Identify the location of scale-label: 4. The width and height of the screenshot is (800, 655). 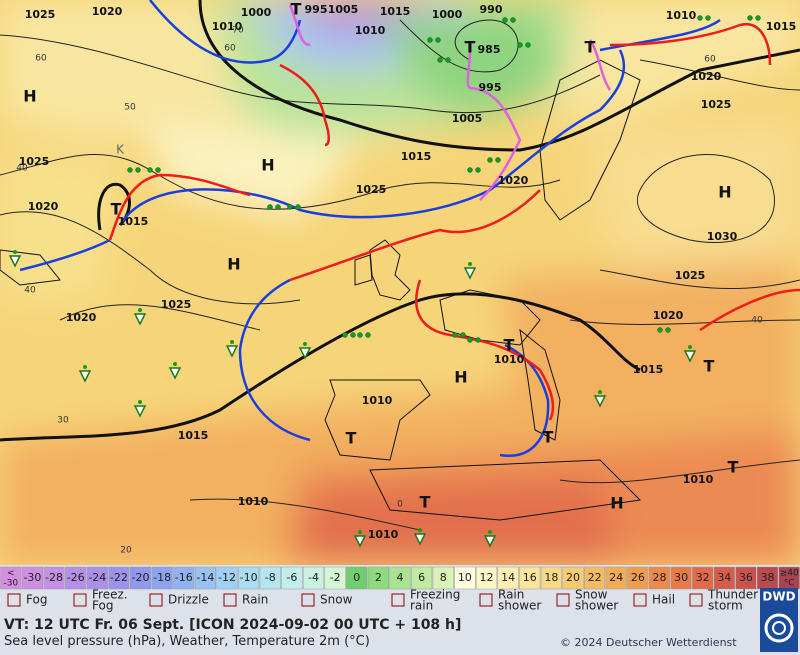
(400, 577).